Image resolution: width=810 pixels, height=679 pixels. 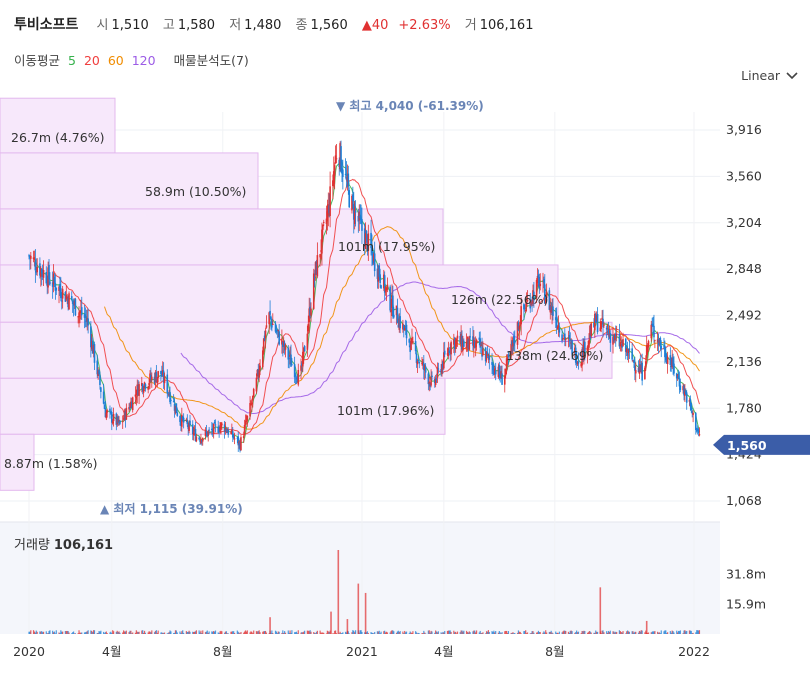 I want to click on x-tick-label: 2021, so click(x=362, y=651).